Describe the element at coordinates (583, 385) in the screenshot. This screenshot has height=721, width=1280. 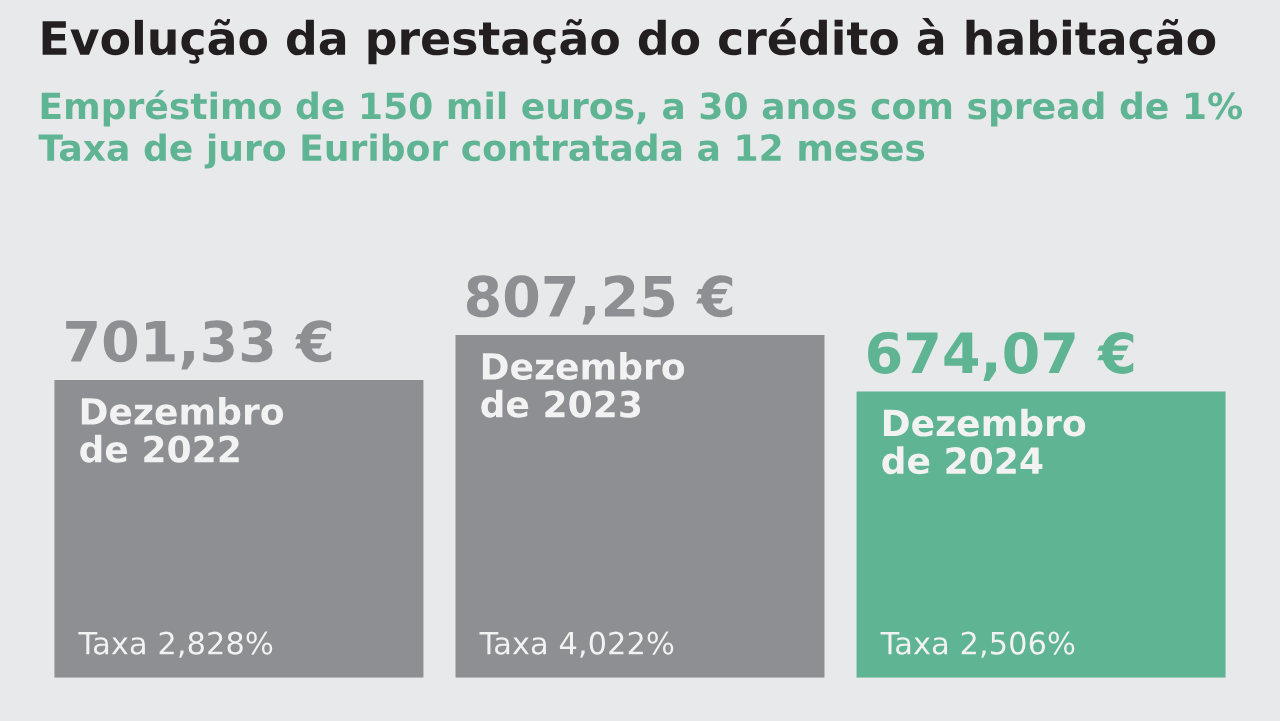
I see `x-tick-label: Dezembro de 2023` at that location.